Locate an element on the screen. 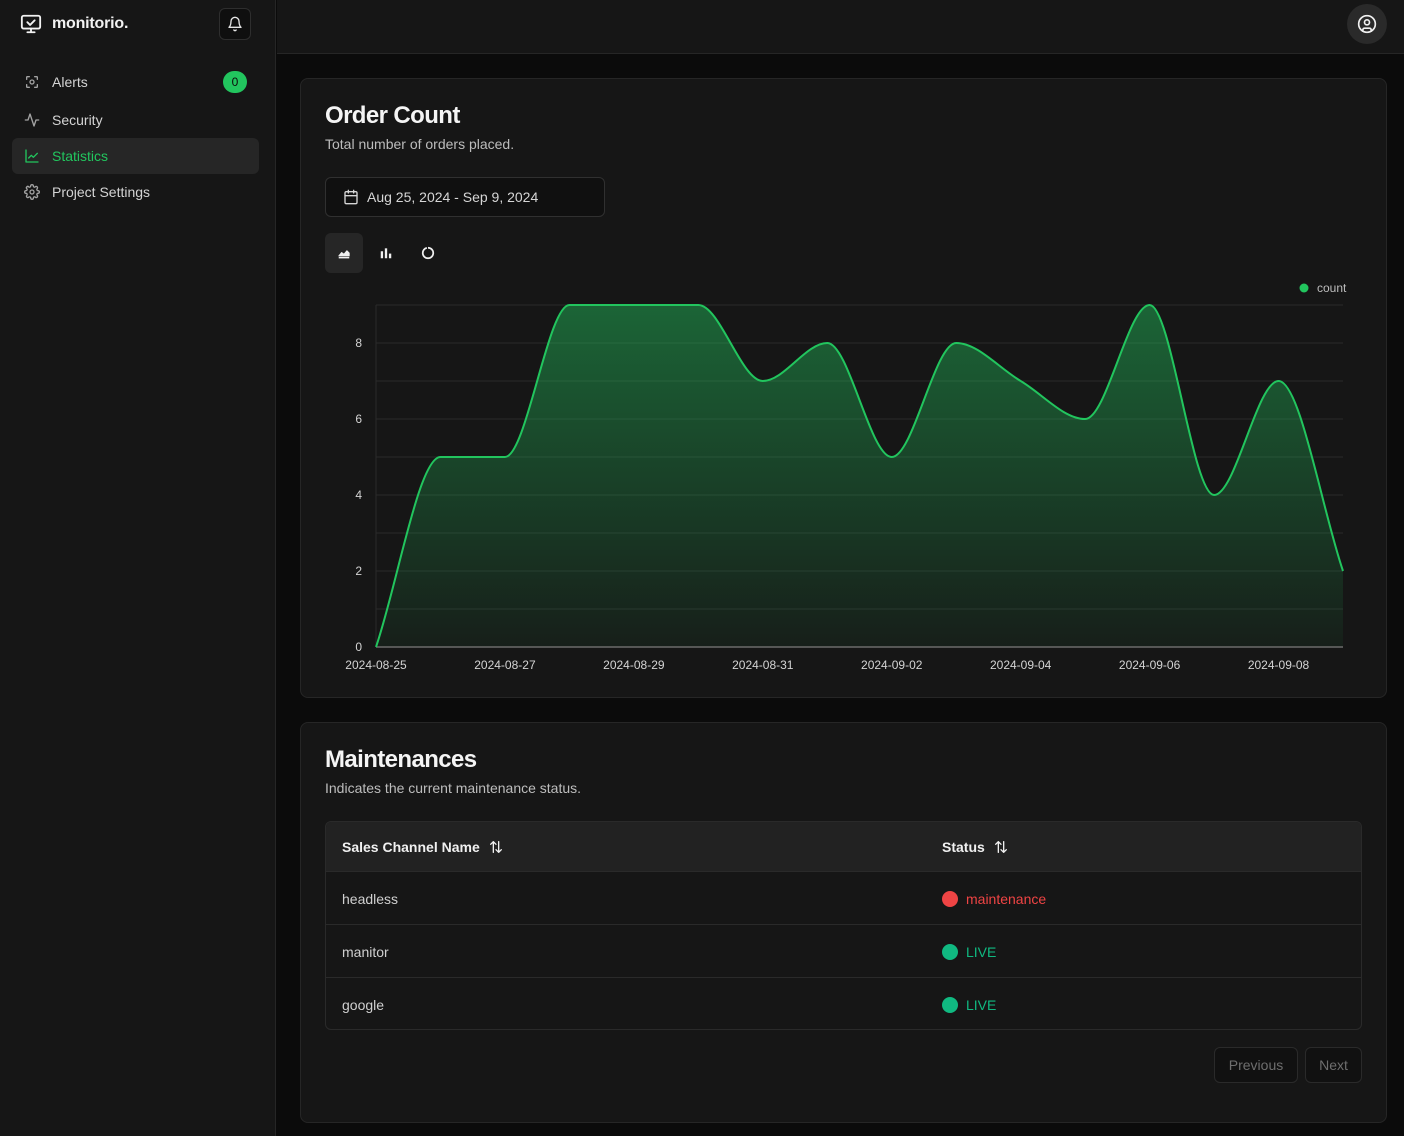 This screenshot has width=1404, height=1136. sidebar-item-label: Alerts is located at coordinates (70, 82).